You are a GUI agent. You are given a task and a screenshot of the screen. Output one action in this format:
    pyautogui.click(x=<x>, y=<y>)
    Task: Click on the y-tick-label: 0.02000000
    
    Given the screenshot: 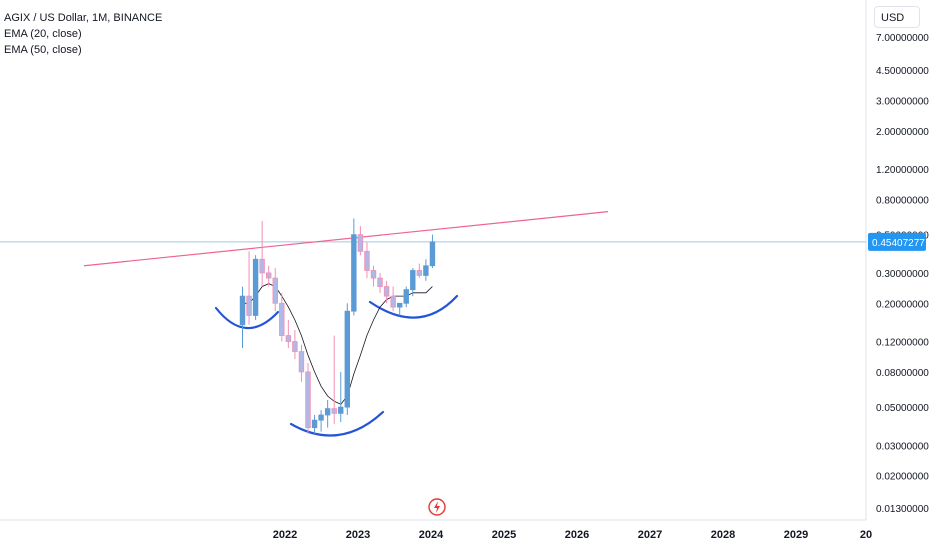 What is the action you would take?
    pyautogui.click(x=902, y=477)
    